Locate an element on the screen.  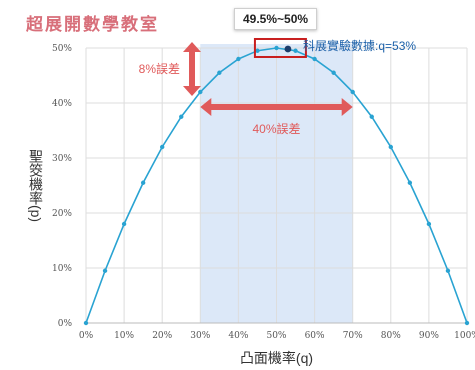
x-axis-title: 凸面機率(q) is located at coordinates (276, 358).